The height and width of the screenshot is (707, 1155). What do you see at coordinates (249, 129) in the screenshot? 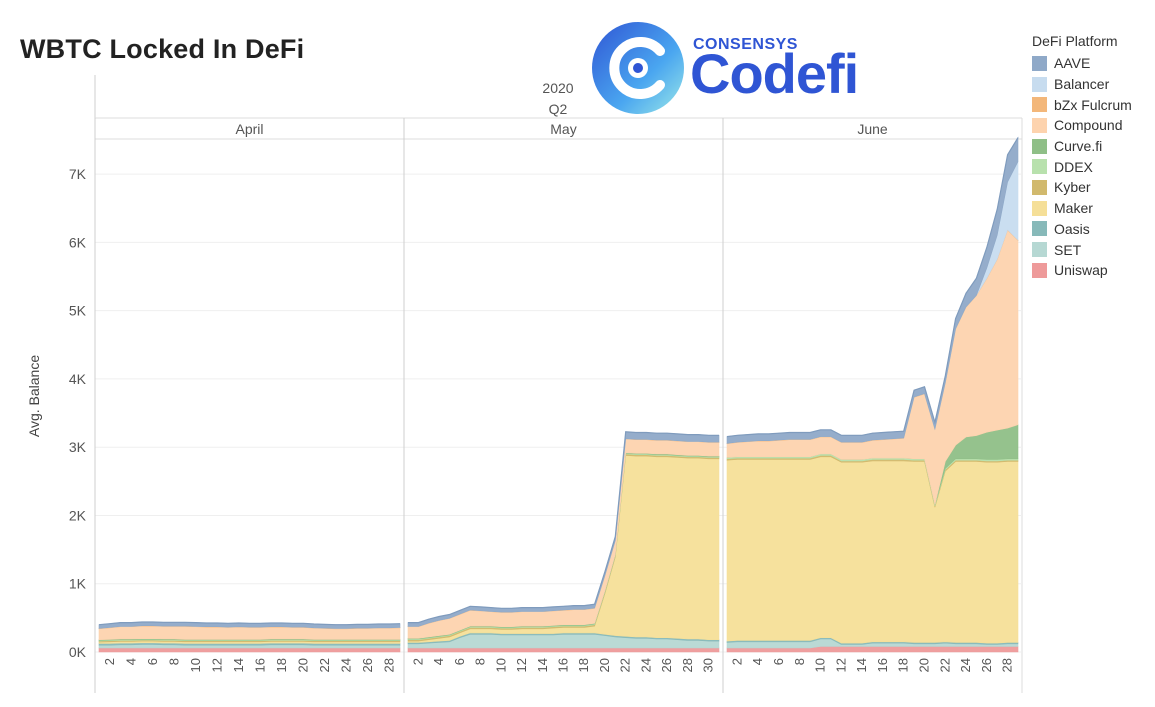
I see `panel-label: April` at bounding box center [249, 129].